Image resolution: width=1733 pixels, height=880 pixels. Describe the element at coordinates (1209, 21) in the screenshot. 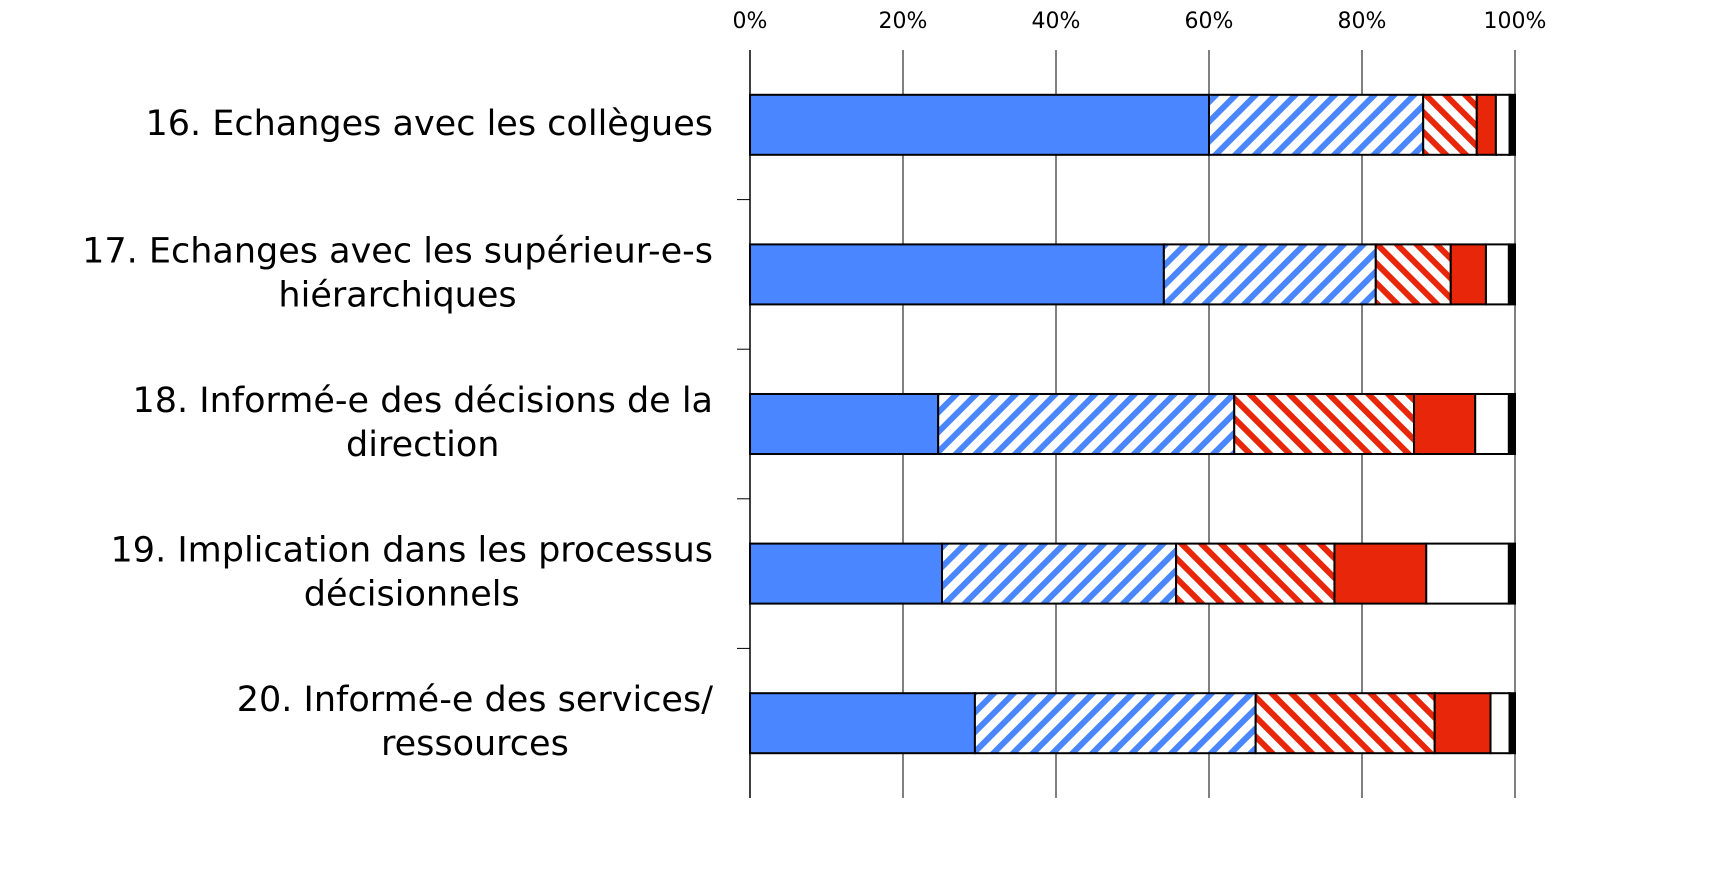

I see `x-tick-label: 60%` at that location.